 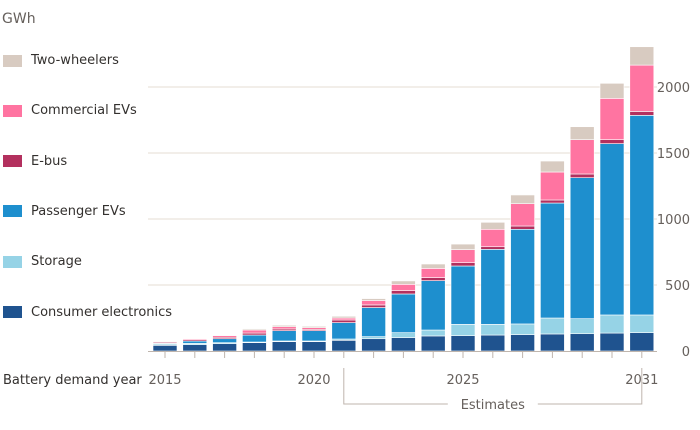 I want to click on legend-label: Consumer electronics, so click(x=102, y=312).